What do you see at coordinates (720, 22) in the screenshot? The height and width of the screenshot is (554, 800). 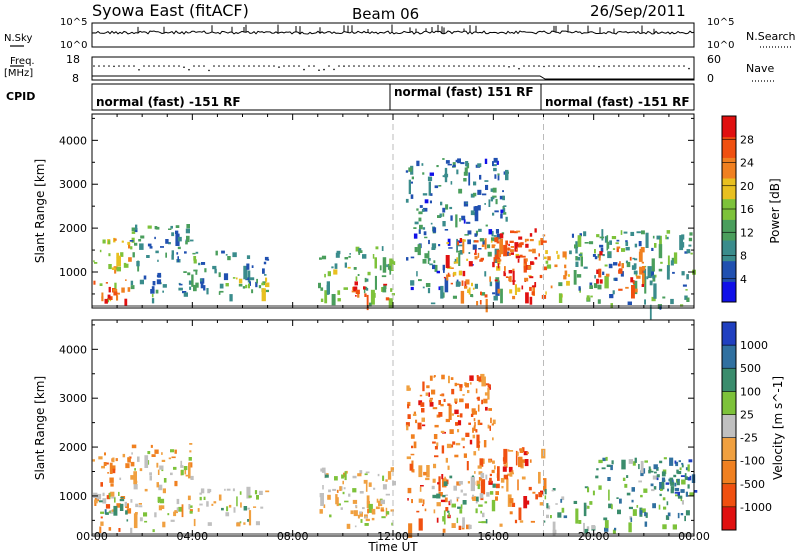 I see `count-tick-right-top: 10^5` at bounding box center [720, 22].